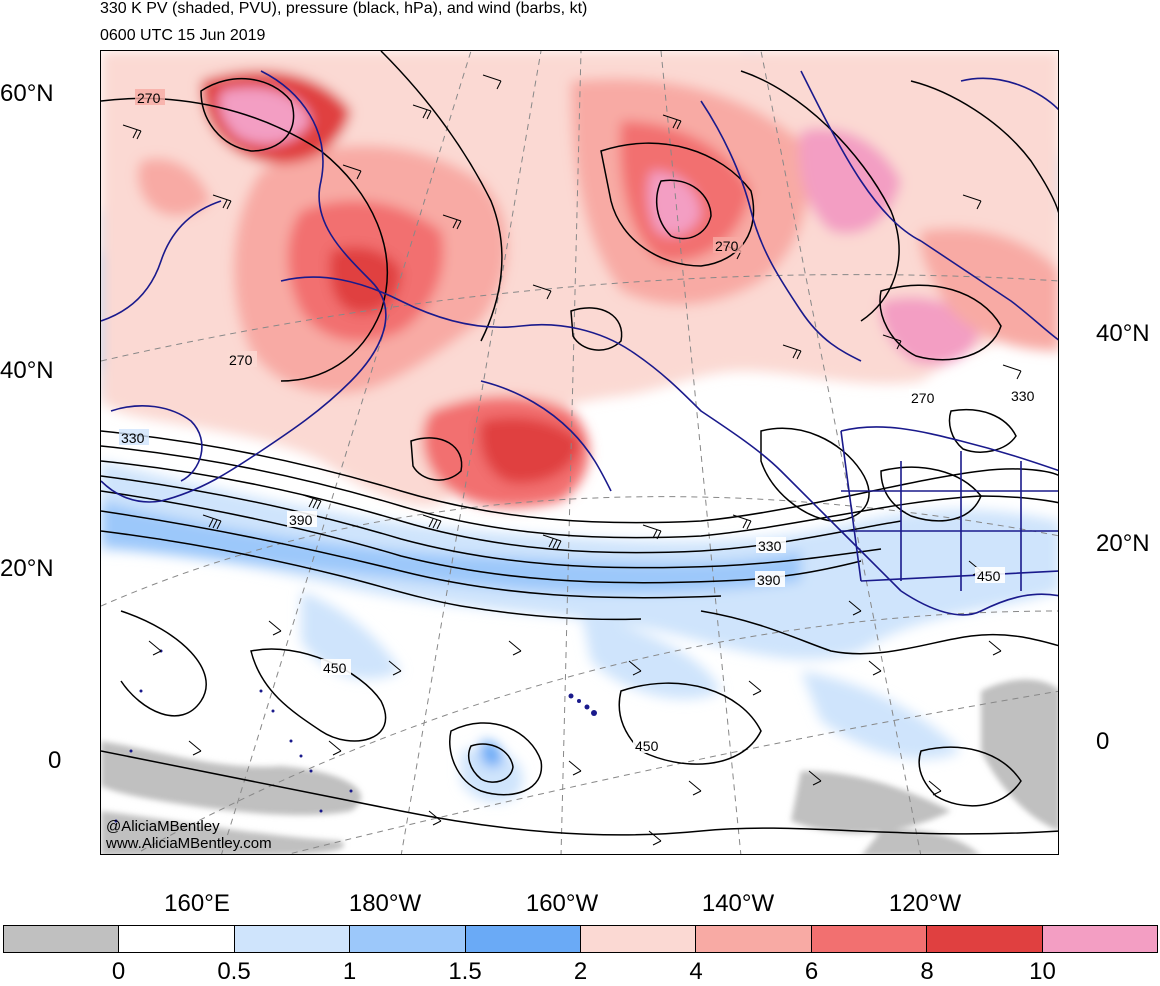 This screenshot has height=986, width=1160. What do you see at coordinates (580, 971) in the screenshot?
I see `colorbar-tick-label: 2` at bounding box center [580, 971].